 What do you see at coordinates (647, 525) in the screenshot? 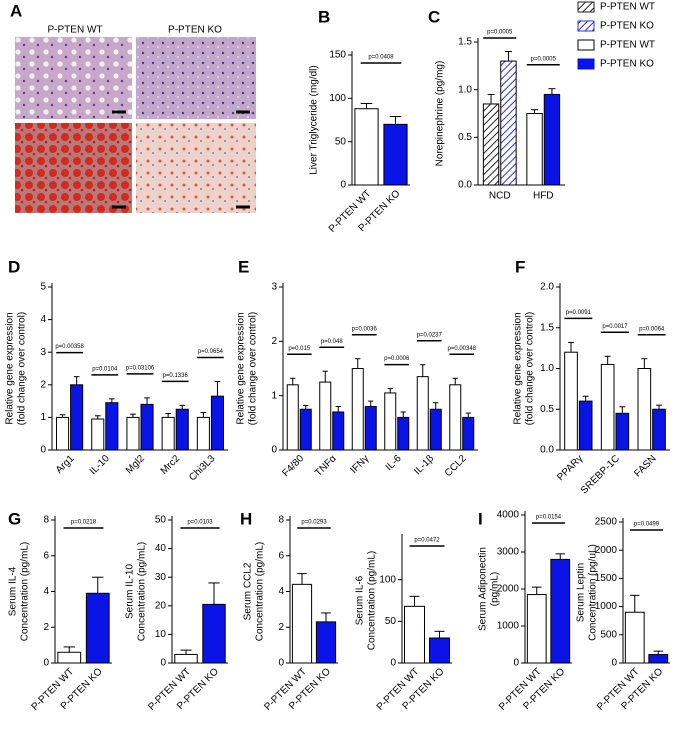
I see `p-value: p=0.0499` at bounding box center [647, 525].